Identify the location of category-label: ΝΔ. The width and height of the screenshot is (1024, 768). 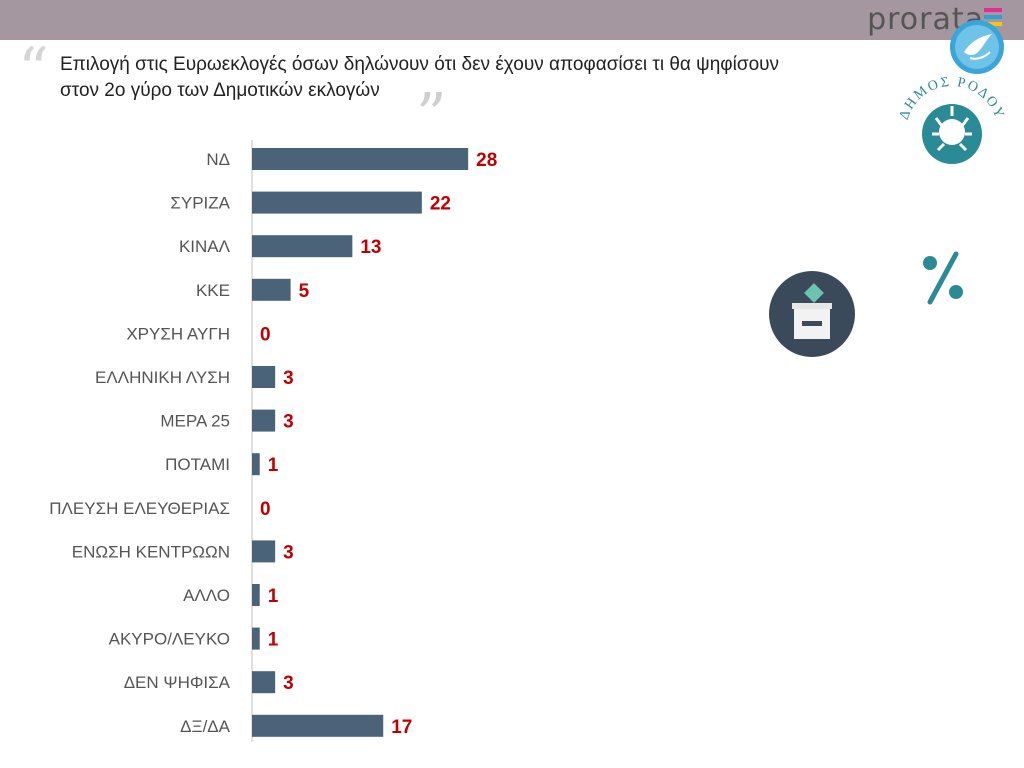
(218, 159).